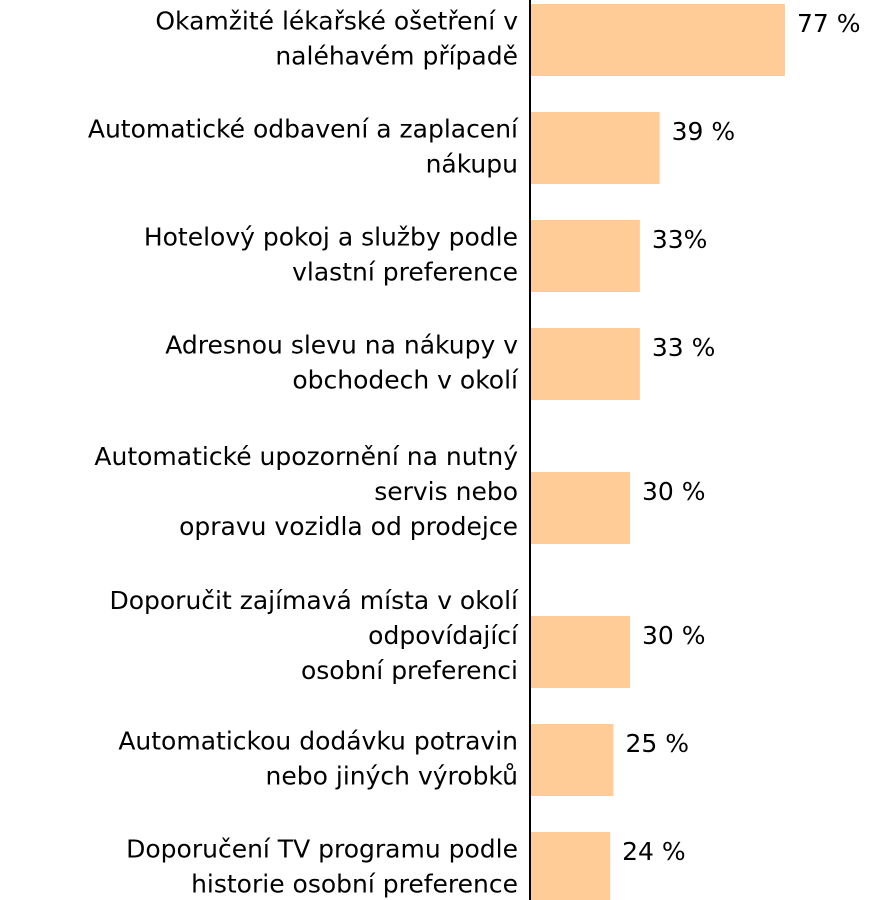 This screenshot has width=877, height=900. I want to click on category-label: odpovídající, so click(443, 635).